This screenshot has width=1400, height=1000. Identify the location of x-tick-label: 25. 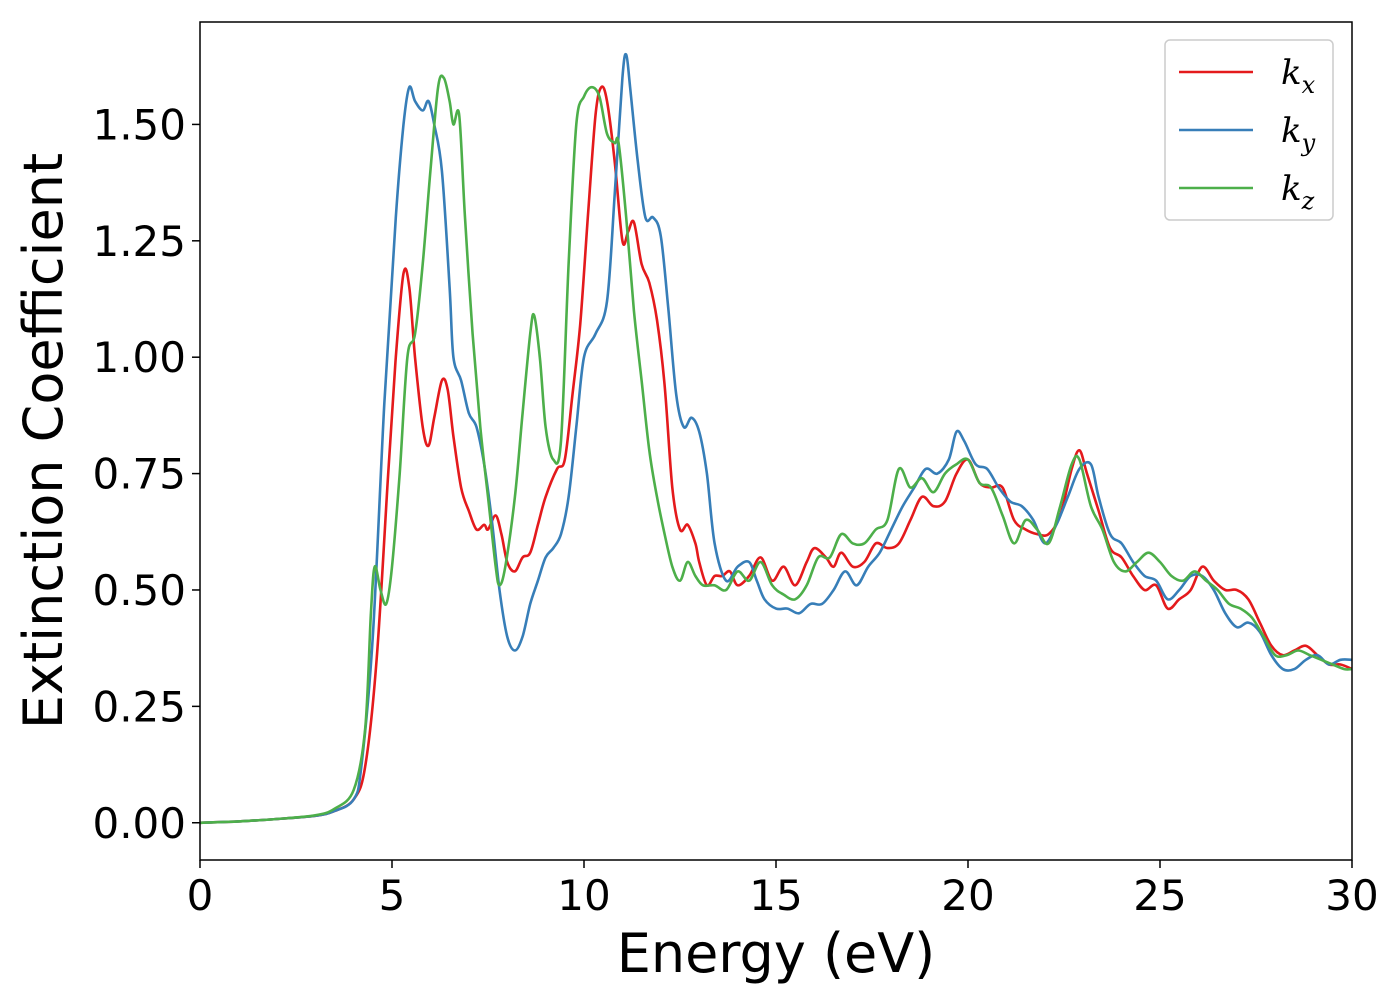
(1159, 895).